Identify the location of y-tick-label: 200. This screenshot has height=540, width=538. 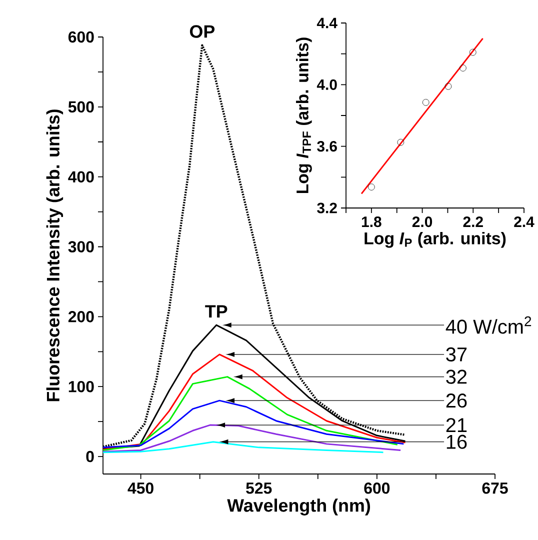
(81, 316).